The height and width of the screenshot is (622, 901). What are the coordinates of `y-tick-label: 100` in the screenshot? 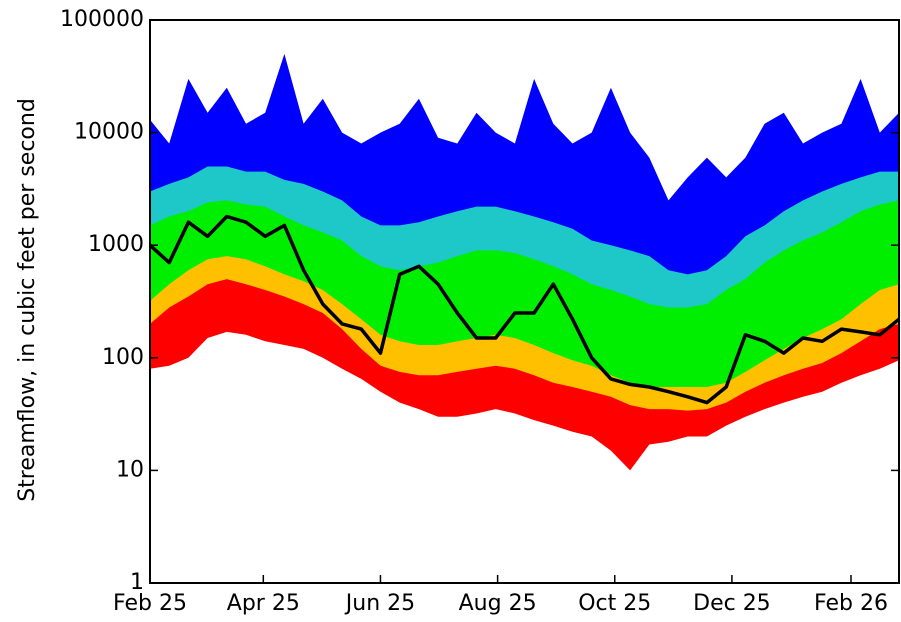 It's located at (123, 357).